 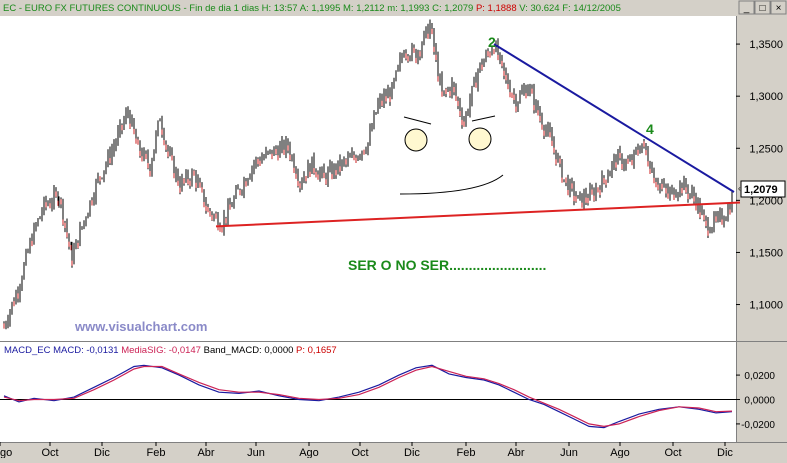 What do you see at coordinates (766, 253) in the screenshot?
I see `price-y-tick-label: 1,1500` at bounding box center [766, 253].